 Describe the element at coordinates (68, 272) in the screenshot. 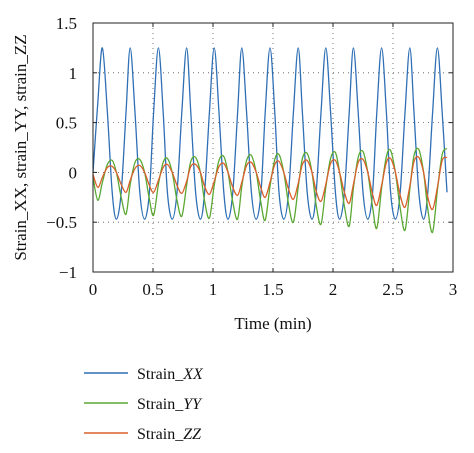

I see `y-tick-label: −1` at that location.